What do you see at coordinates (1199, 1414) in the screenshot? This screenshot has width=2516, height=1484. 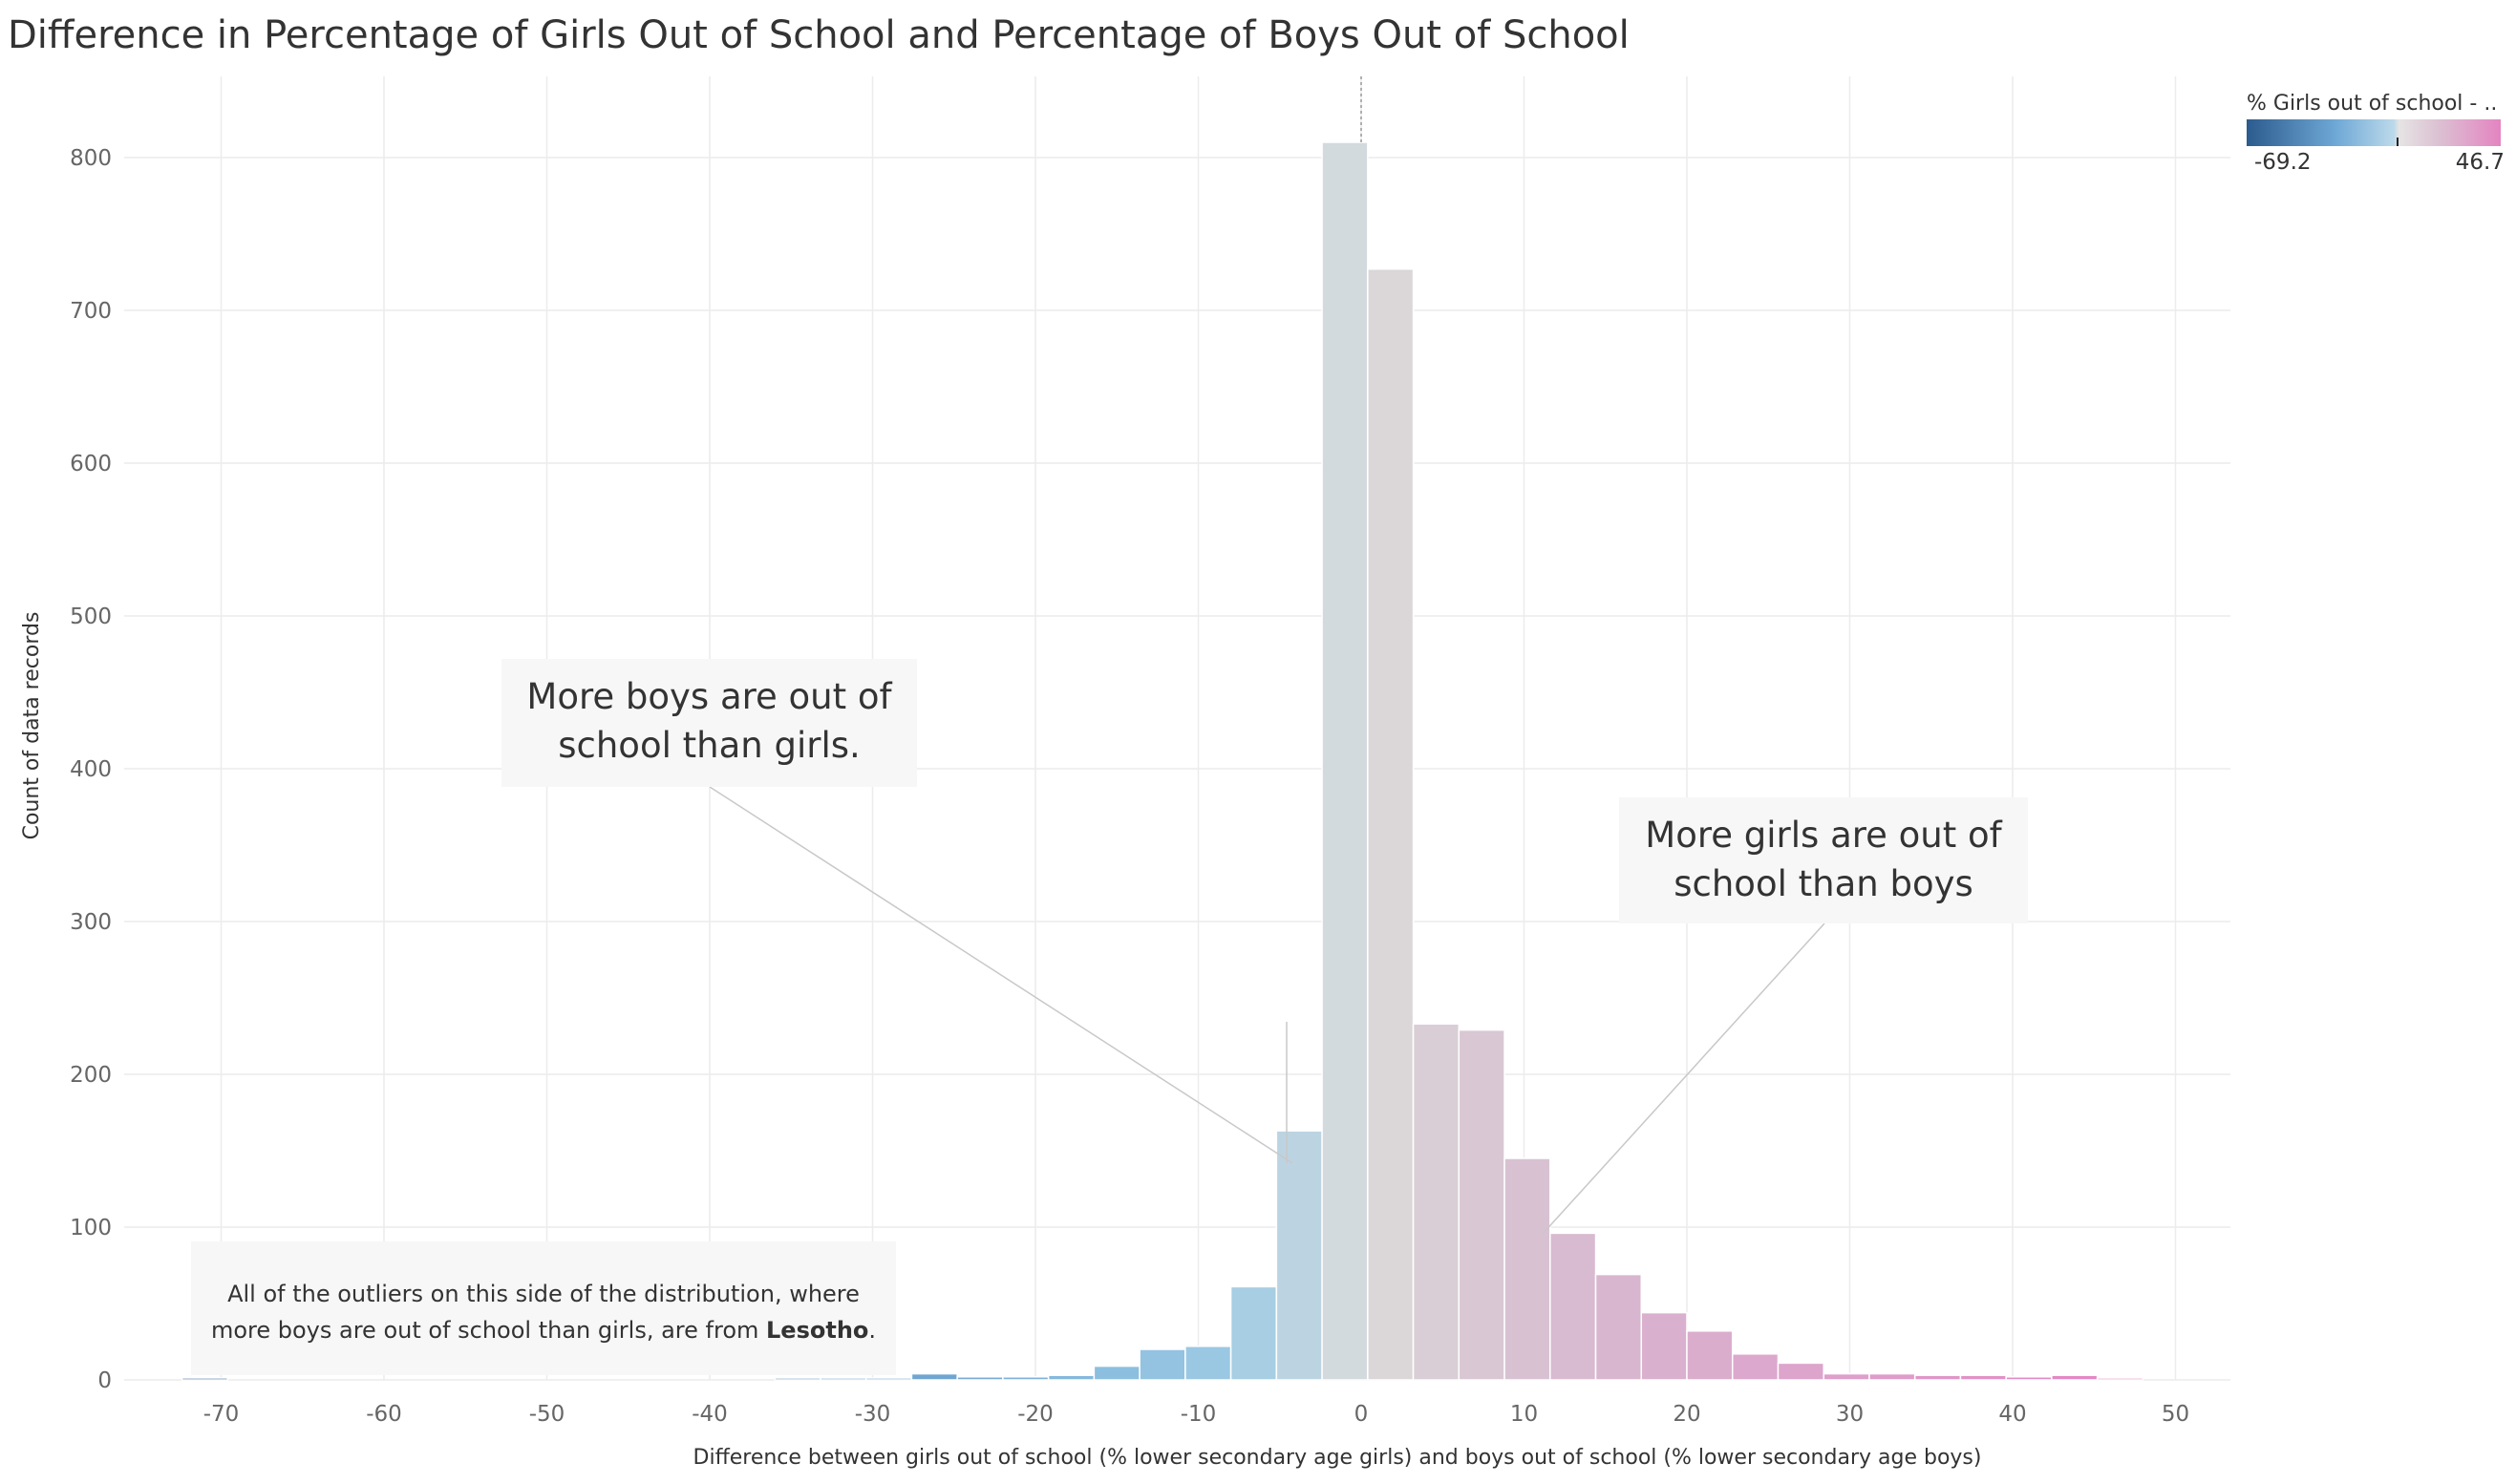 I see `x-tick-label: -10` at bounding box center [1199, 1414].